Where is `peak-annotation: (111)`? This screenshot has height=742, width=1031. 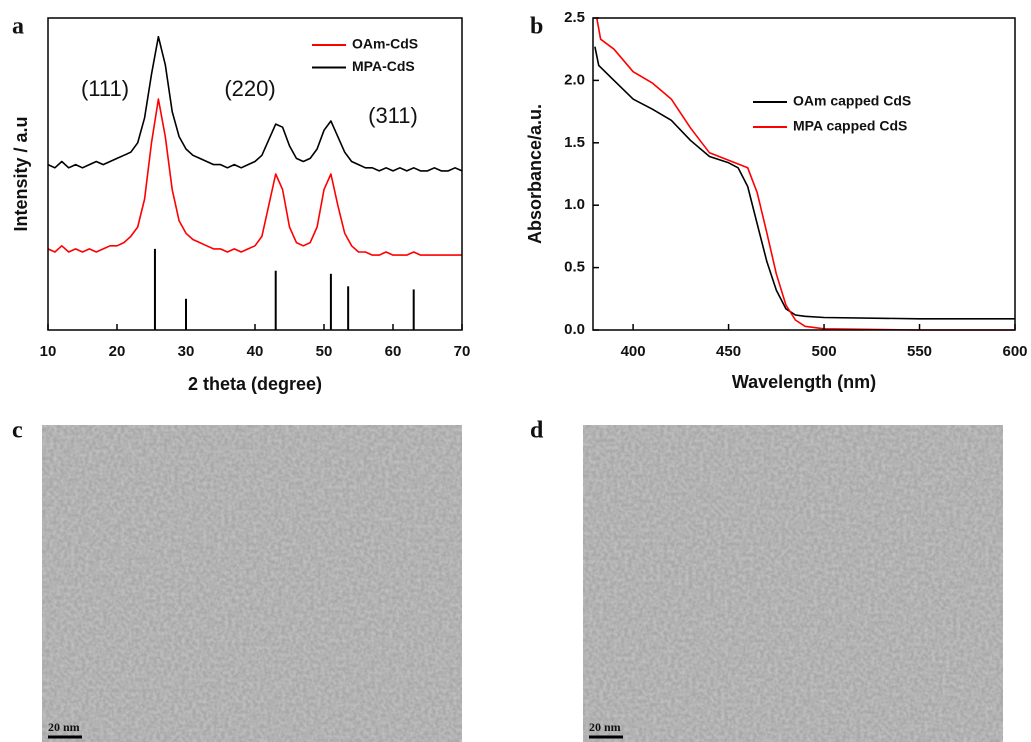
peak-annotation: (111) is located at coordinates (105, 88).